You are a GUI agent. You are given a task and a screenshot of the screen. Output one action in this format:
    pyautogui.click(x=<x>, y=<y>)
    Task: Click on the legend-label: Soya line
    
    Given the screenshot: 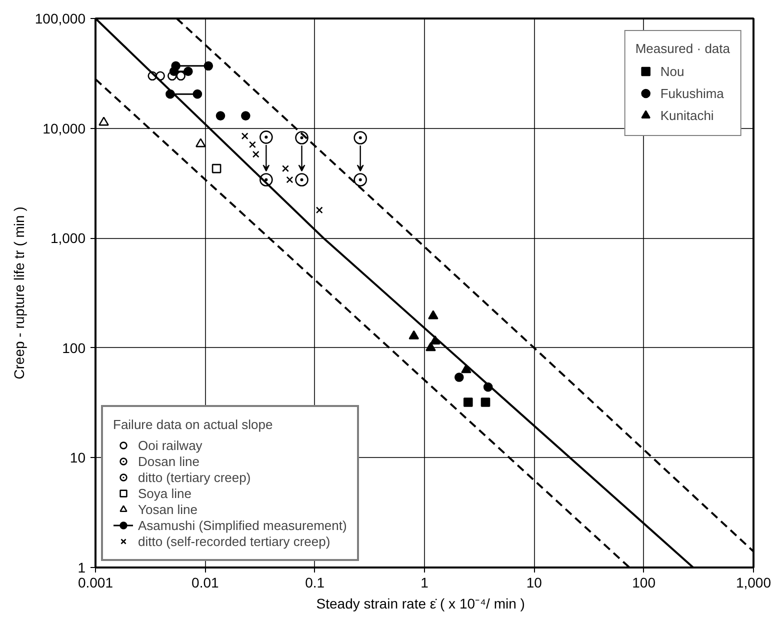 What is the action you would take?
    pyautogui.click(x=165, y=493)
    